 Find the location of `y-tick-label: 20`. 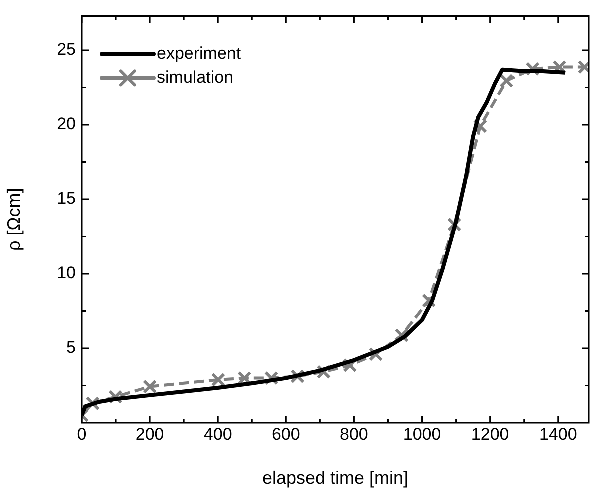

y-tick-label: 20 is located at coordinates (66, 124).